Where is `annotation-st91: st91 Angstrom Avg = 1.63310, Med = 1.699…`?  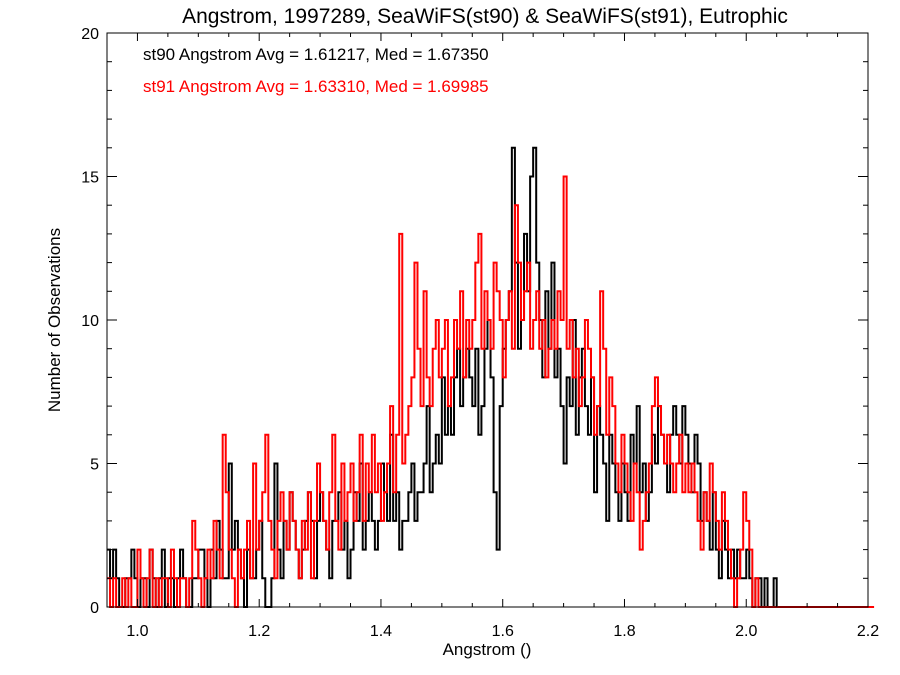
annotation-st91: st91 Angstrom Avg = 1.63310, Med = 1.699… is located at coordinates (316, 86).